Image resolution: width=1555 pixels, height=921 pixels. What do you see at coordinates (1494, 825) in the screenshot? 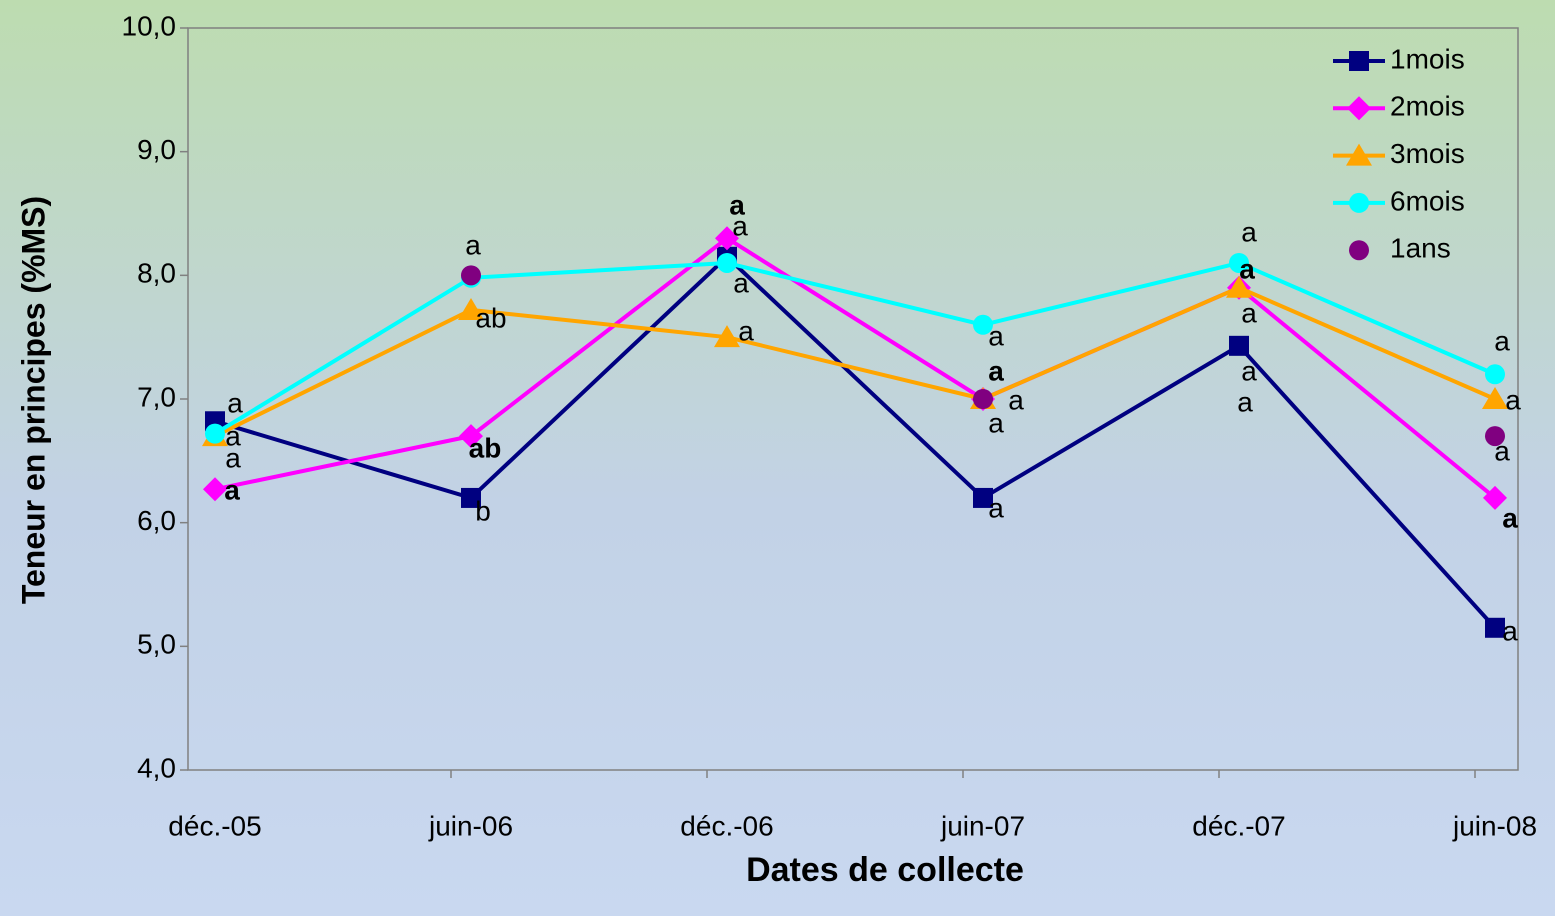
I see `x-tick-label: juin-08` at bounding box center [1494, 825].